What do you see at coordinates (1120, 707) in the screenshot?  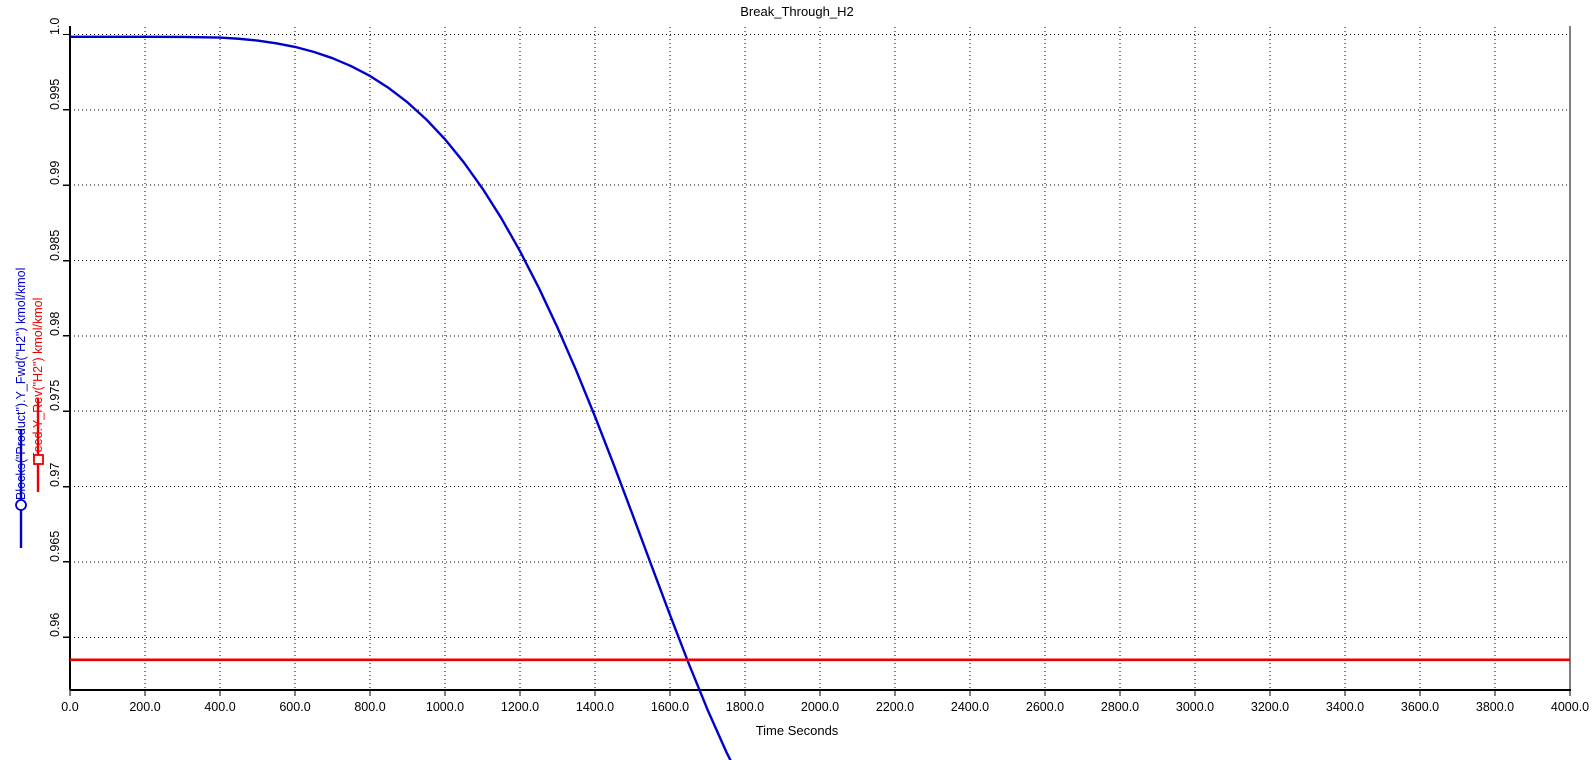 I see `x-axis-tick-label: 2800.0` at bounding box center [1120, 707].